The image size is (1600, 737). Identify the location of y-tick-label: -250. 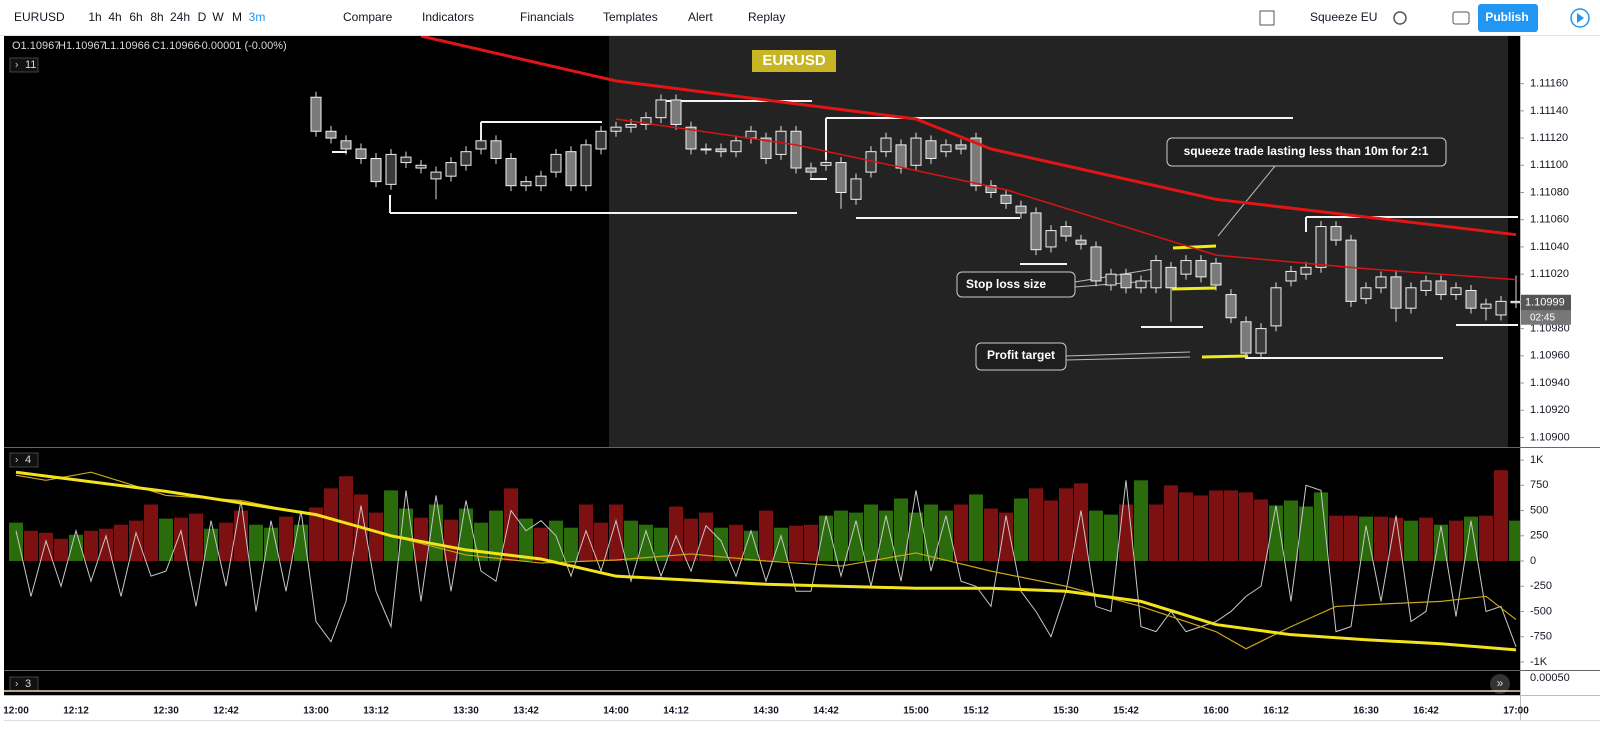
(1541, 586).